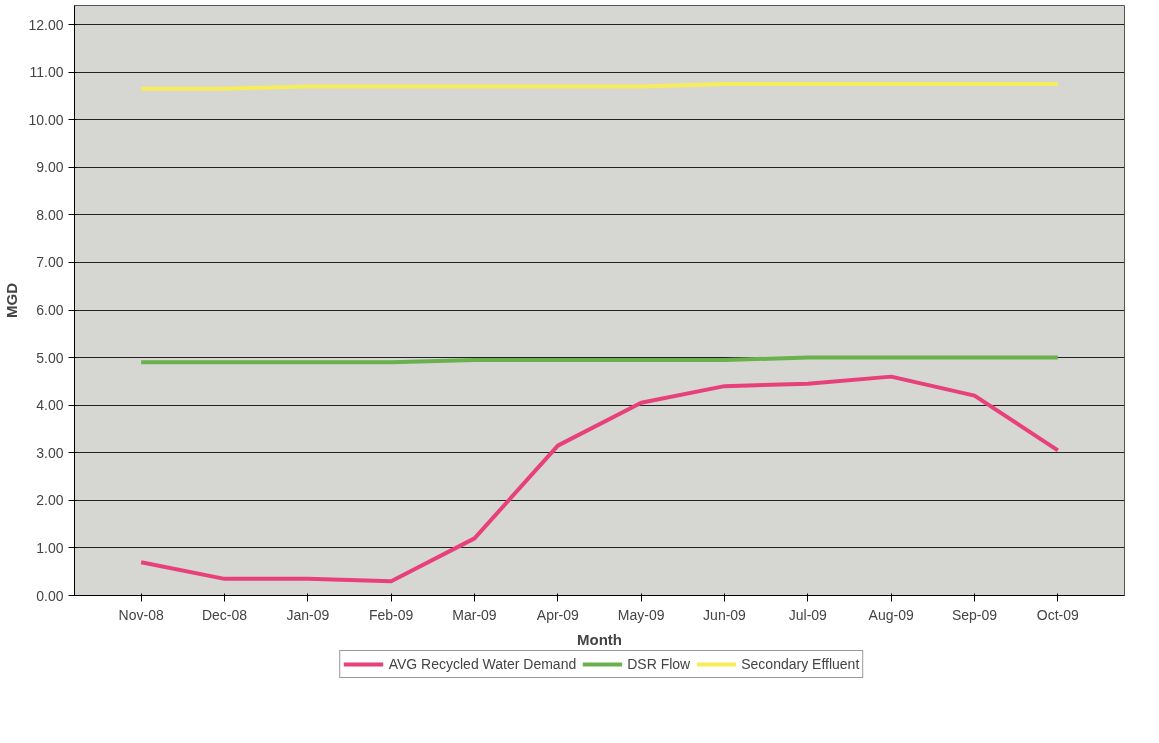 This screenshot has width=1159, height=743. Describe the element at coordinates (558, 614) in the screenshot. I see `x-tick-label: Apr-09` at that location.